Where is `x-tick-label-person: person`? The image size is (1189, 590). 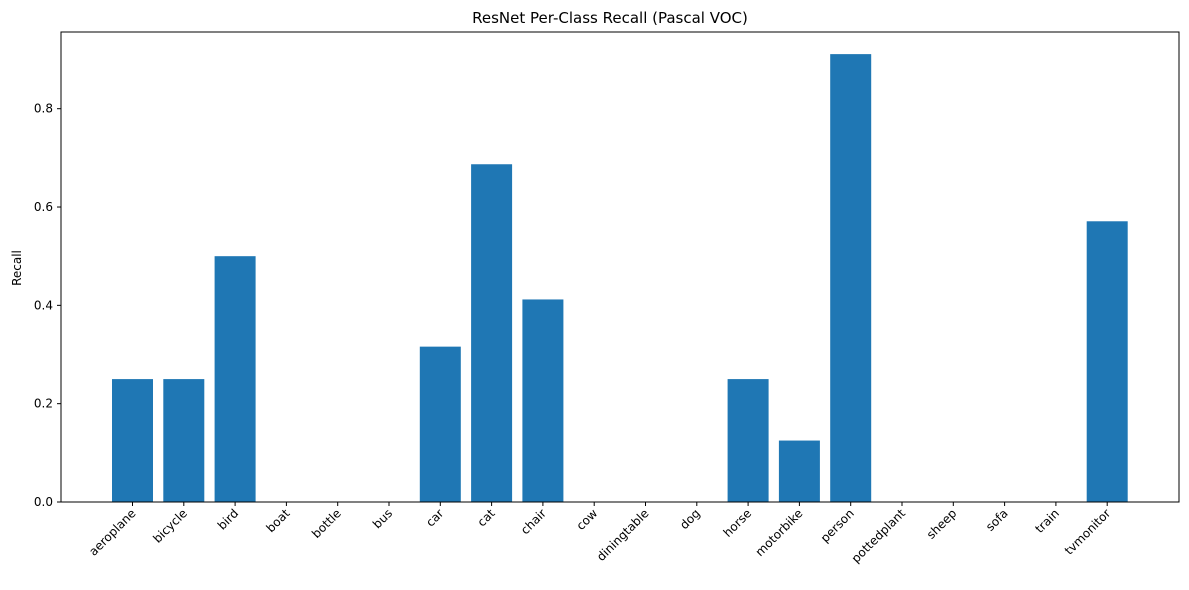
x-tick-label-person: person is located at coordinates (837, 525).